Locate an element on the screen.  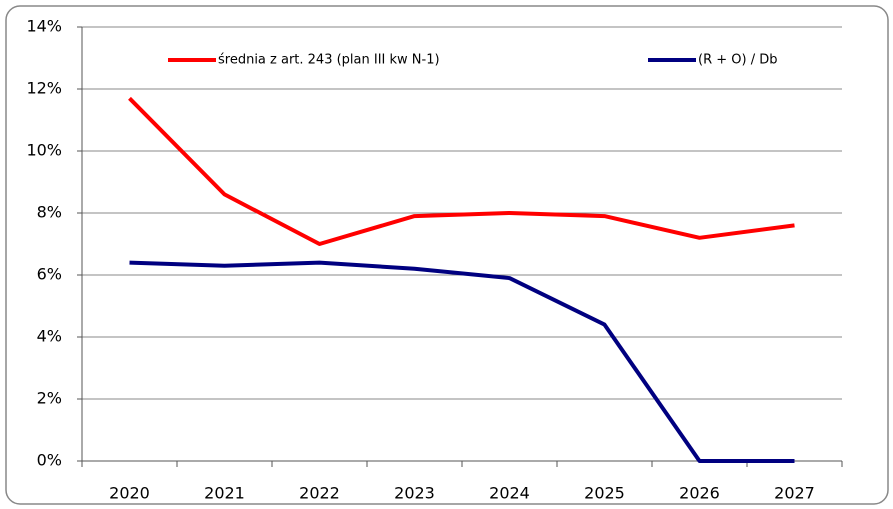
legend-label: średnia z art. 243 (plan III kw N-1) is located at coordinates (329, 60).